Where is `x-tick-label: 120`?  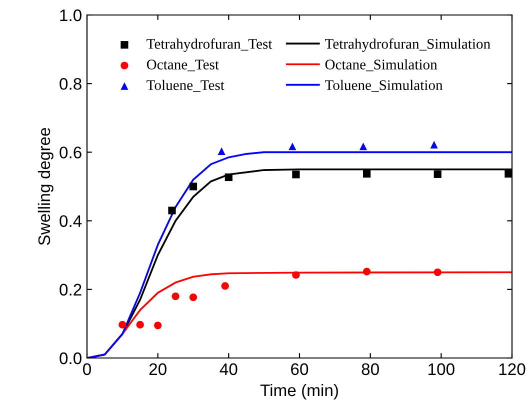 x-tick-label: 120 is located at coordinates (512, 369).